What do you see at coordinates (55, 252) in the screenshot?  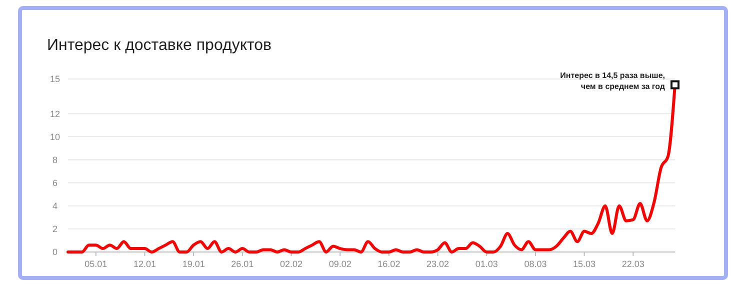 I see `y-tick-label: 0` at bounding box center [55, 252].